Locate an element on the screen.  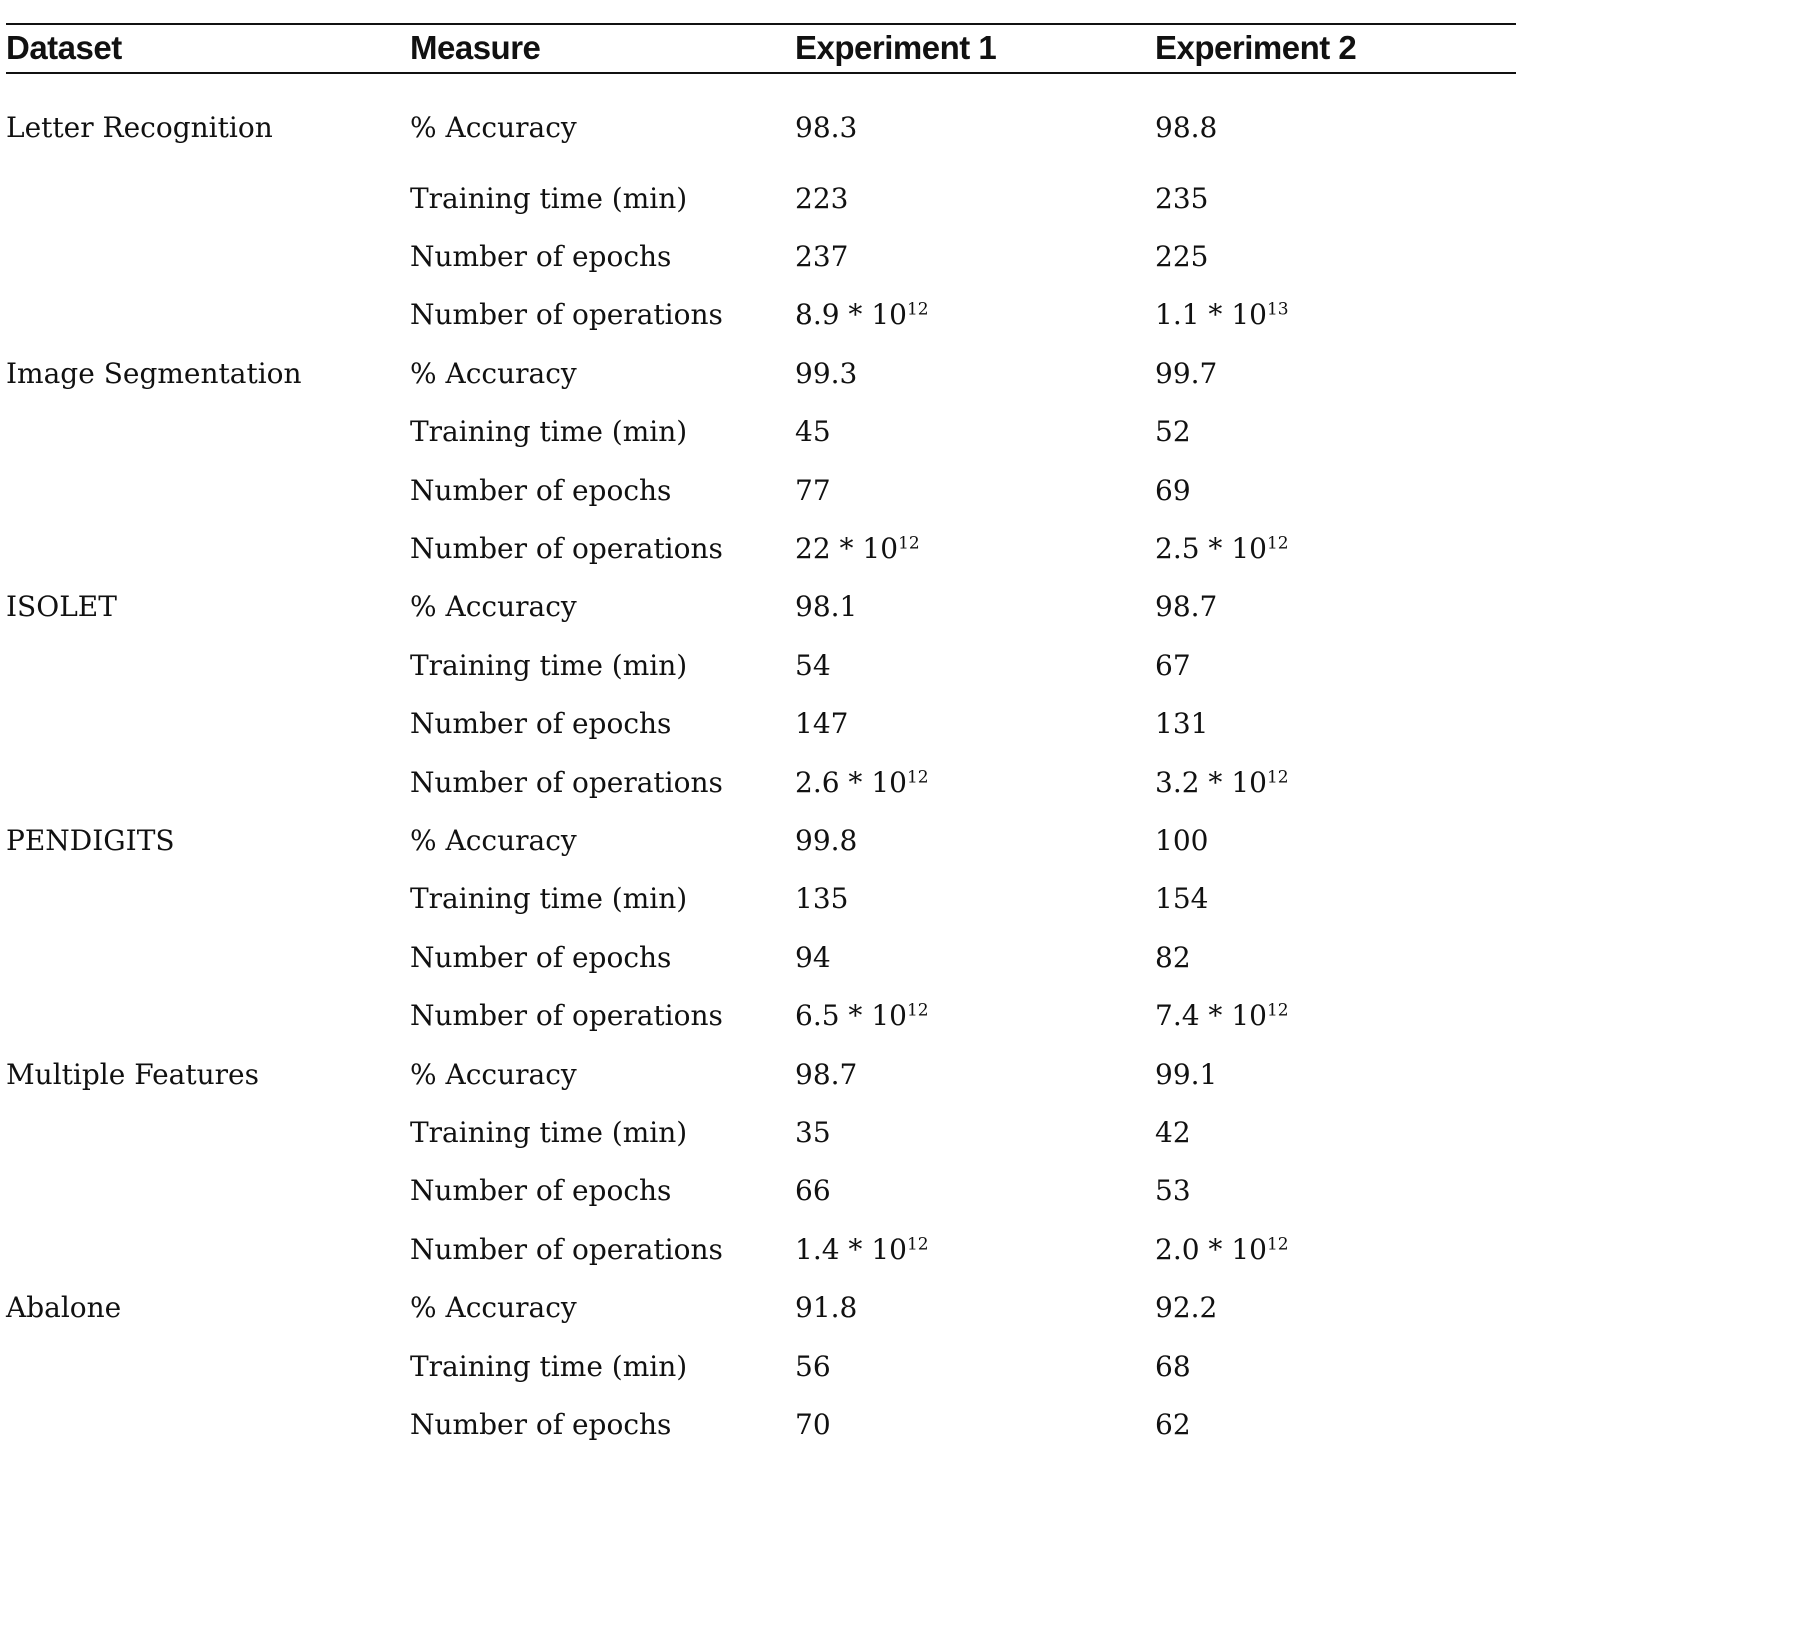
cell-experiment-2-value: 99.7 is located at coordinates (1186, 373).